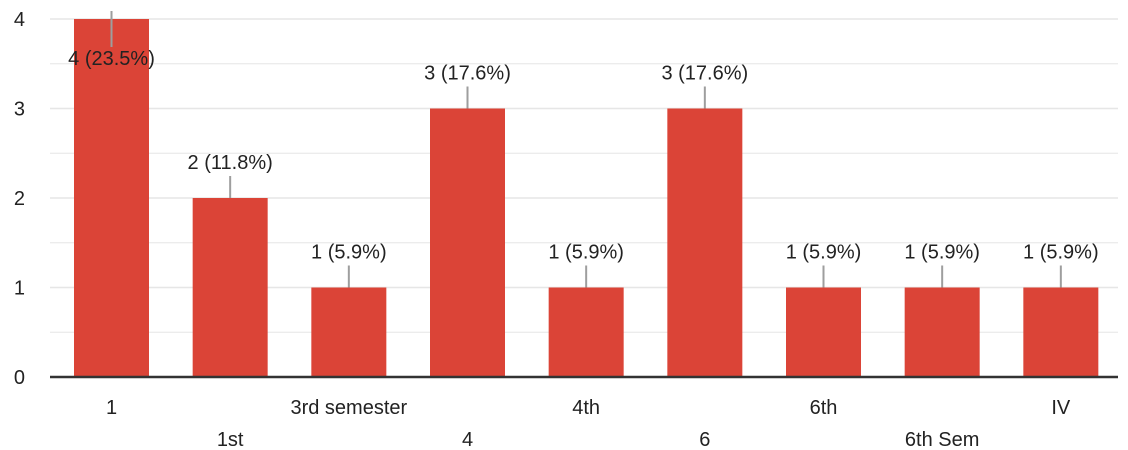  Describe the element at coordinates (824, 408) in the screenshot. I see `x-tick-label: 6th` at that location.